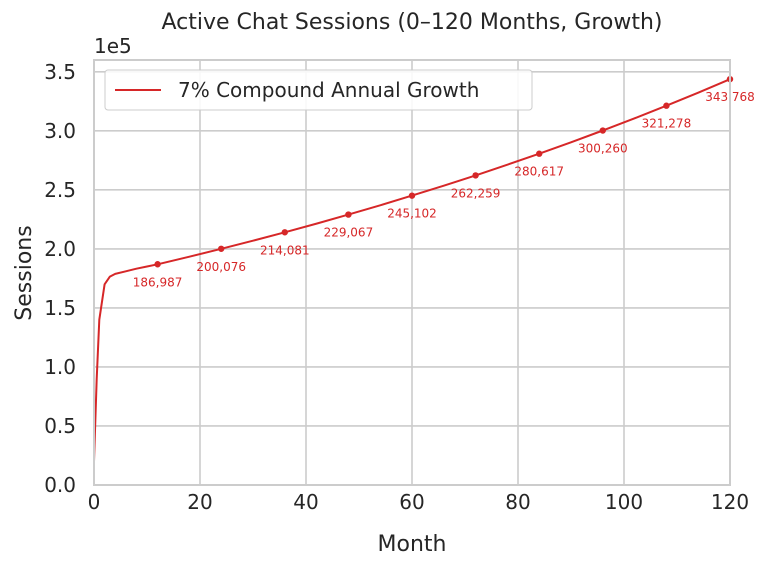 The image size is (766, 565). Describe the element at coordinates (667, 124) in the screenshot. I see `data-label: 321,278` at that location.